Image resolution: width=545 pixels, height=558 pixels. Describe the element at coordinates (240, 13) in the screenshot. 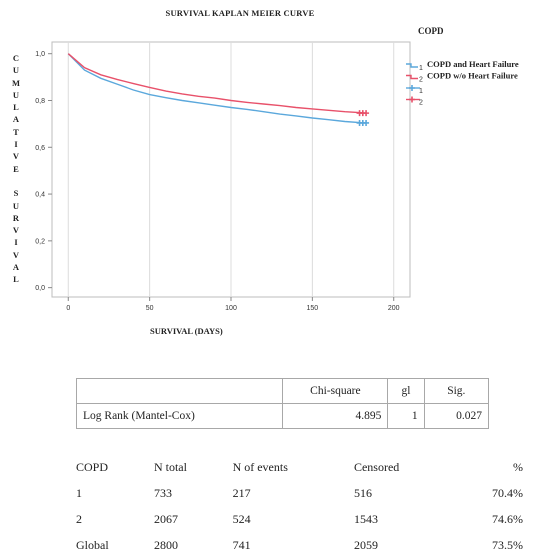

I see `chart-title: SURVIVAL KAPLAN MEIER CURVE` at that location.